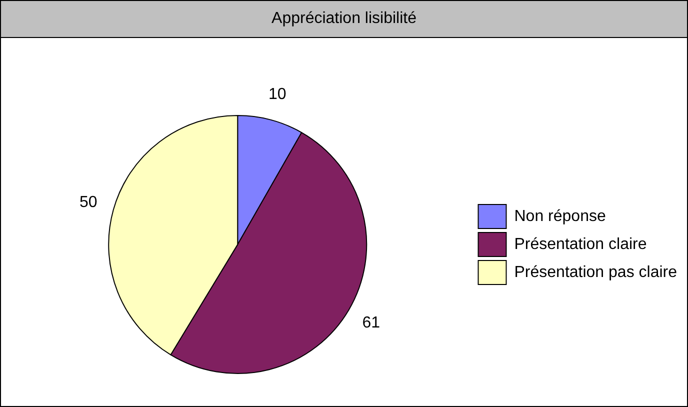 This screenshot has width=688, height=407. What do you see at coordinates (277, 95) in the screenshot?
I see `data-label: 10` at bounding box center [277, 95].